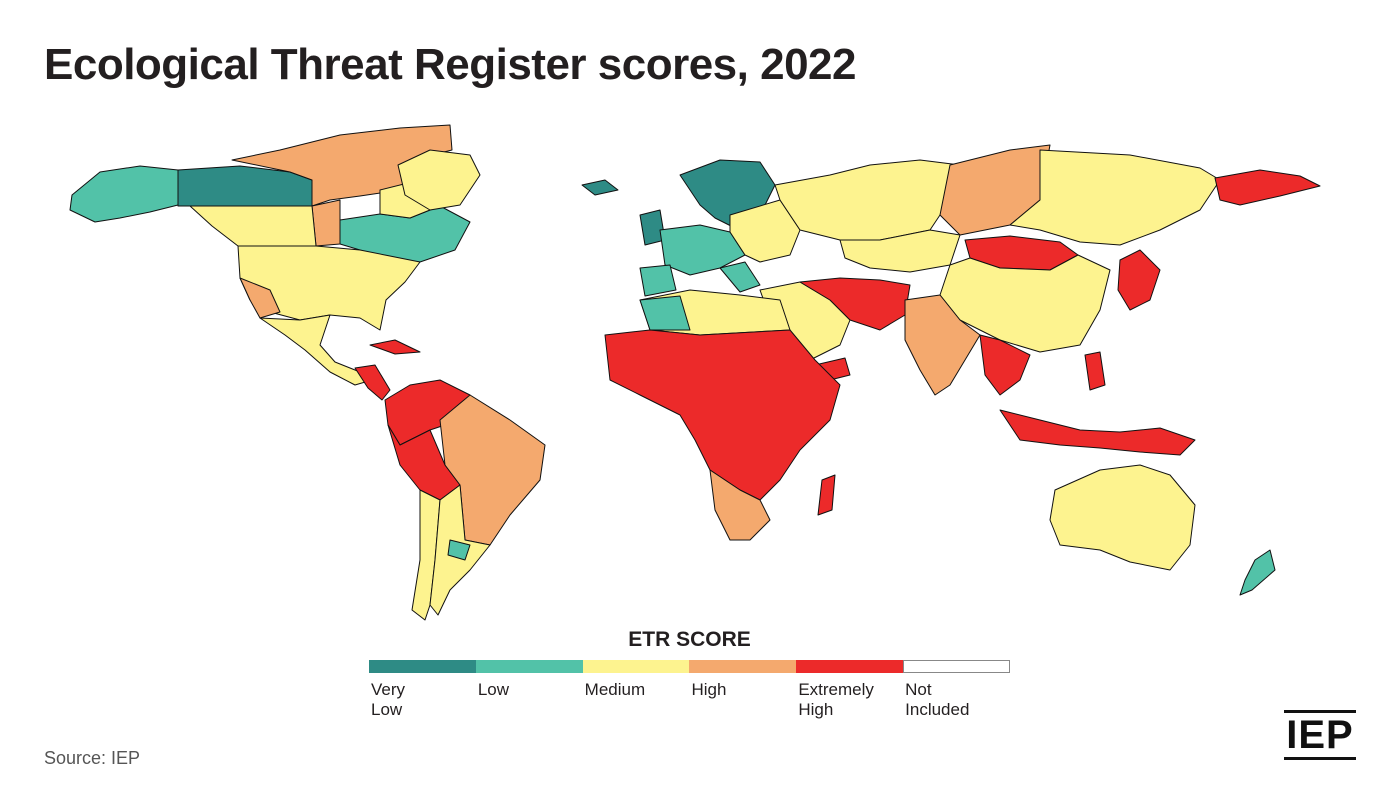 The image size is (1400, 810). Describe the element at coordinates (124, 194) in the screenshot. I see `region-alaska` at that location.